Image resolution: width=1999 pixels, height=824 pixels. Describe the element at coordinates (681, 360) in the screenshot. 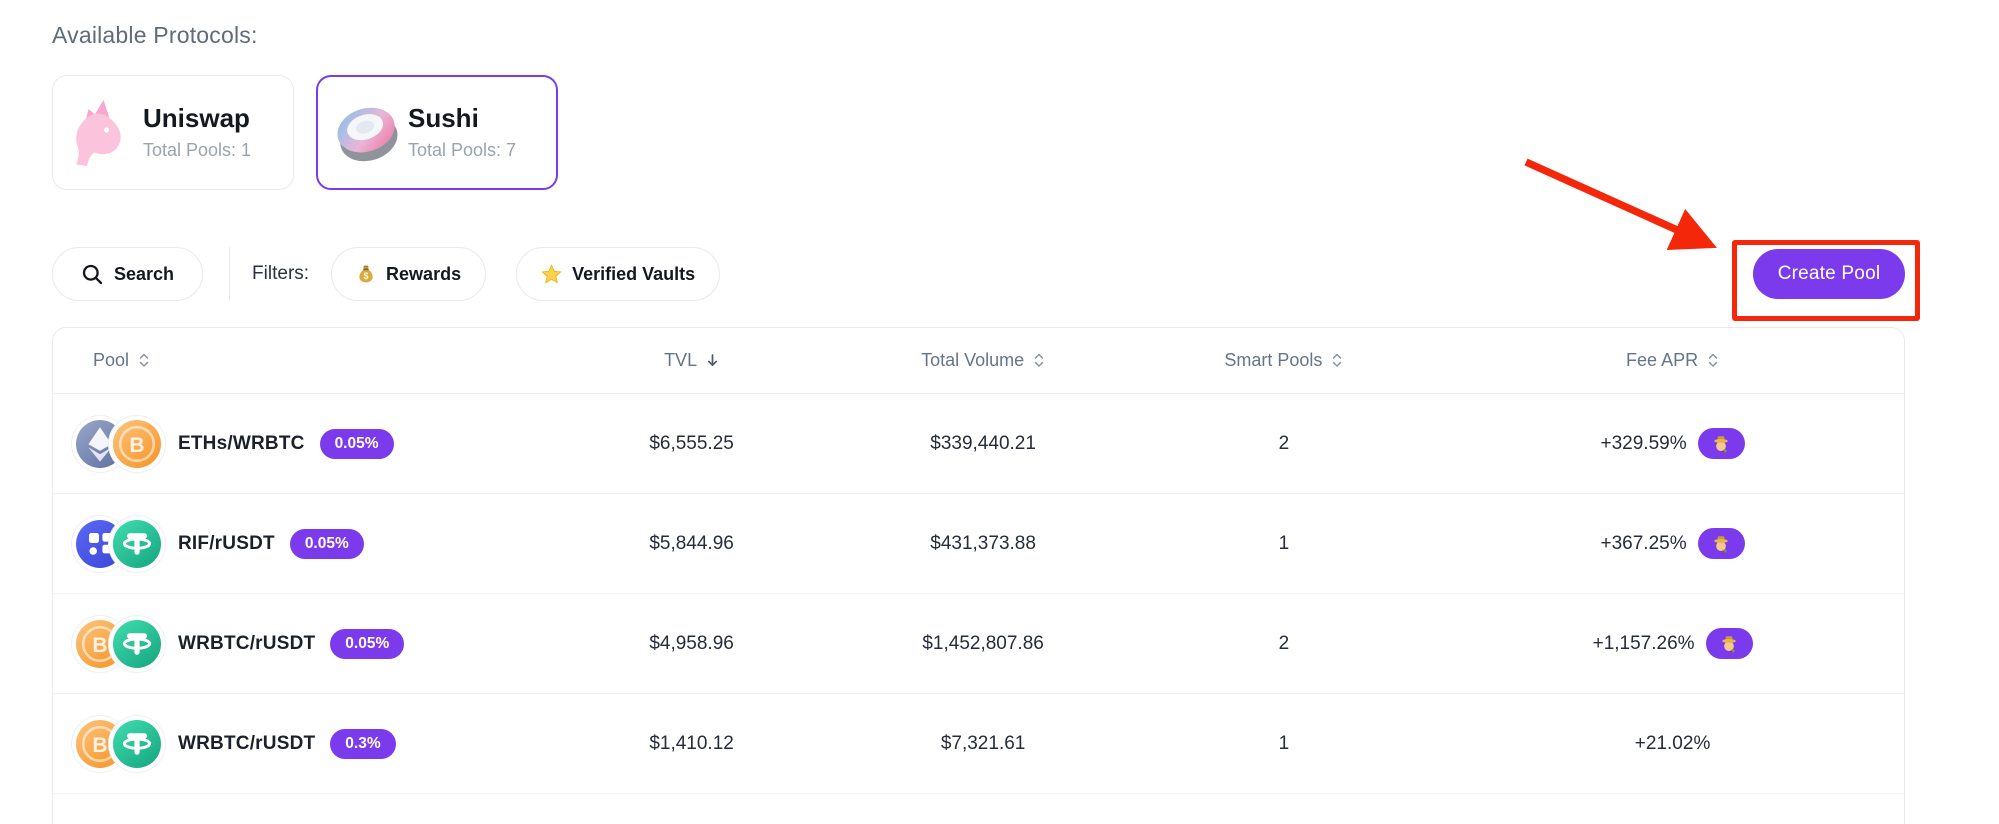

I see `column-label: TVL` at that location.